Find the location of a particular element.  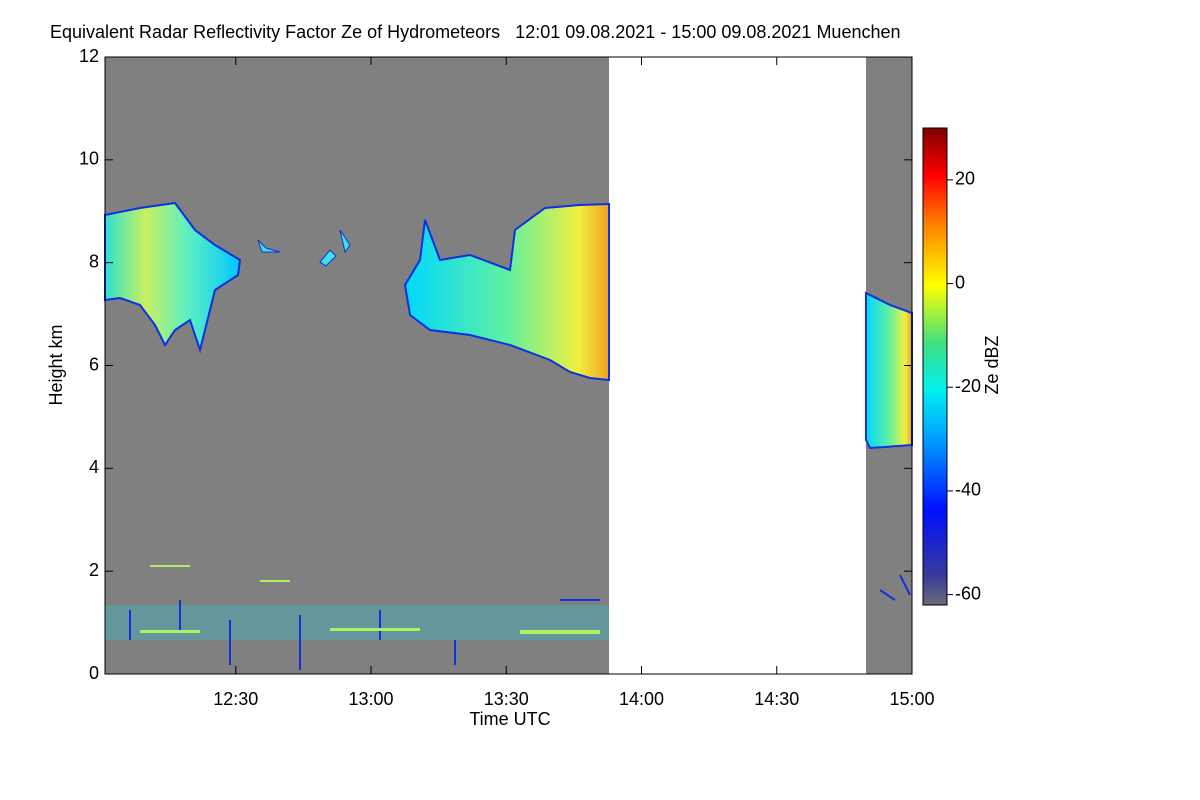

colorbar is located at coordinates (935, 366).